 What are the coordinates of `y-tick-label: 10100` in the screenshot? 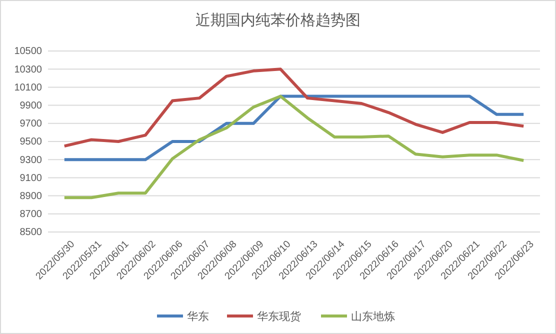 It's located at (28, 88).